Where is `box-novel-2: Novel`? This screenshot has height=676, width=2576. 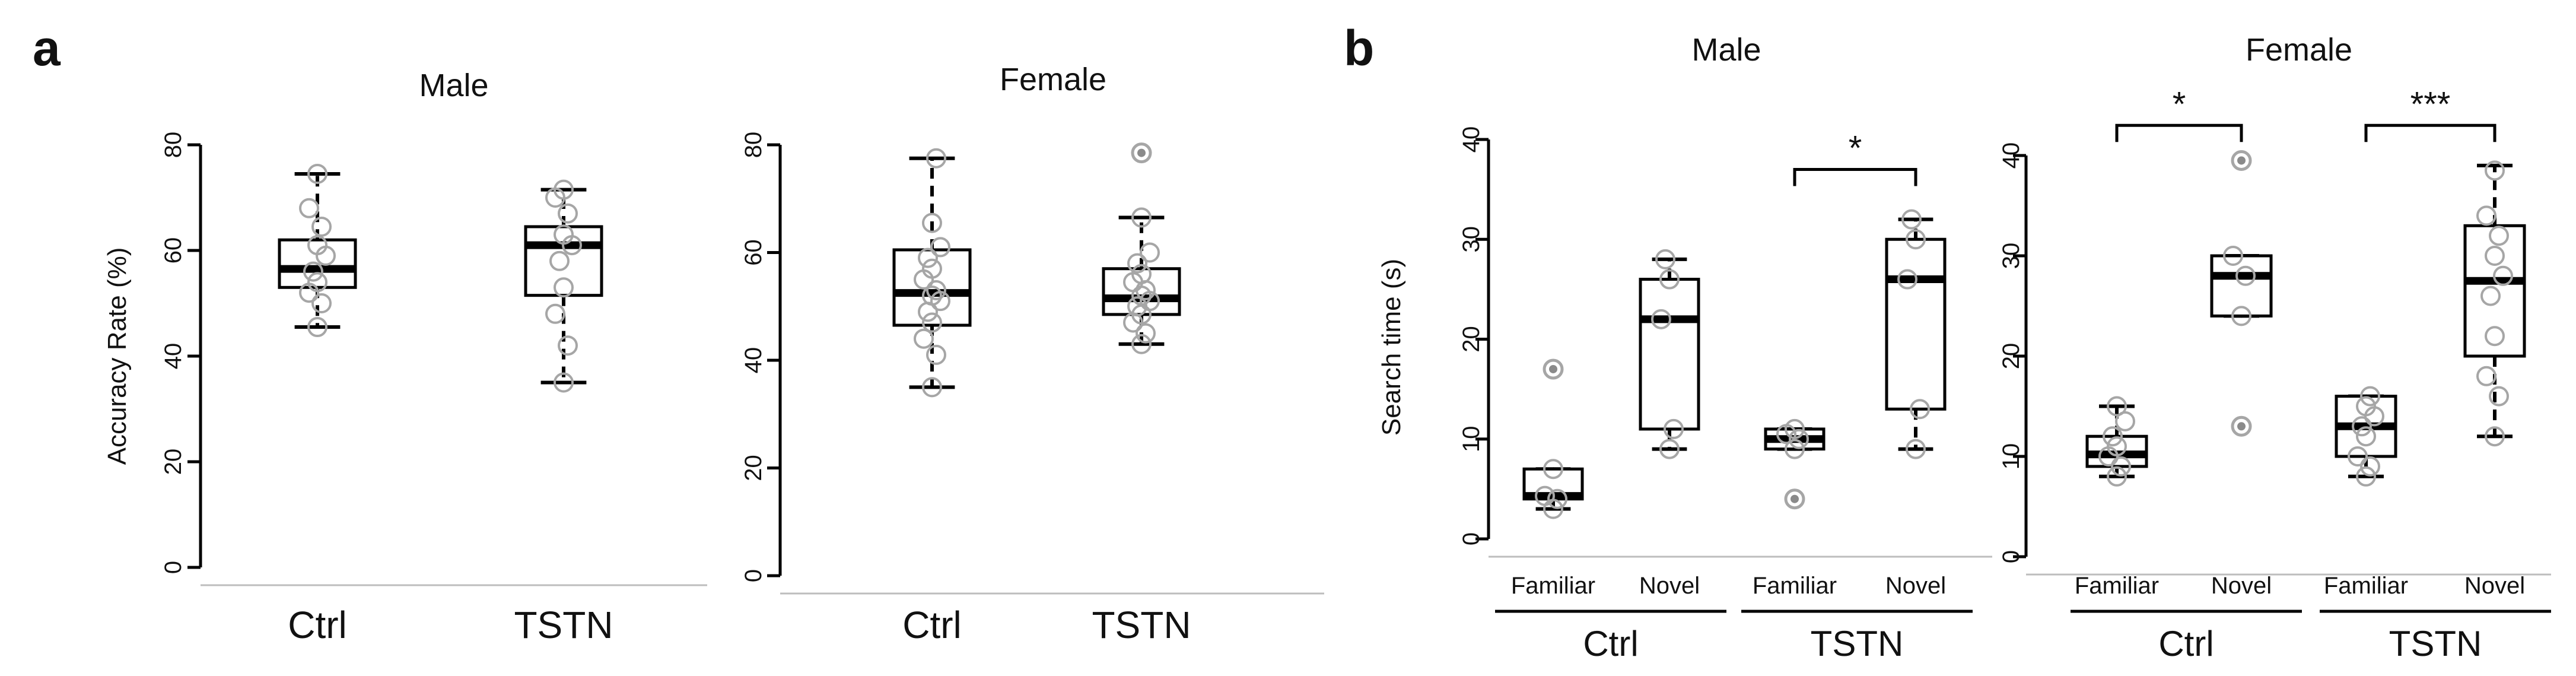
box-novel-2: Novel is located at coordinates (1669, 424).